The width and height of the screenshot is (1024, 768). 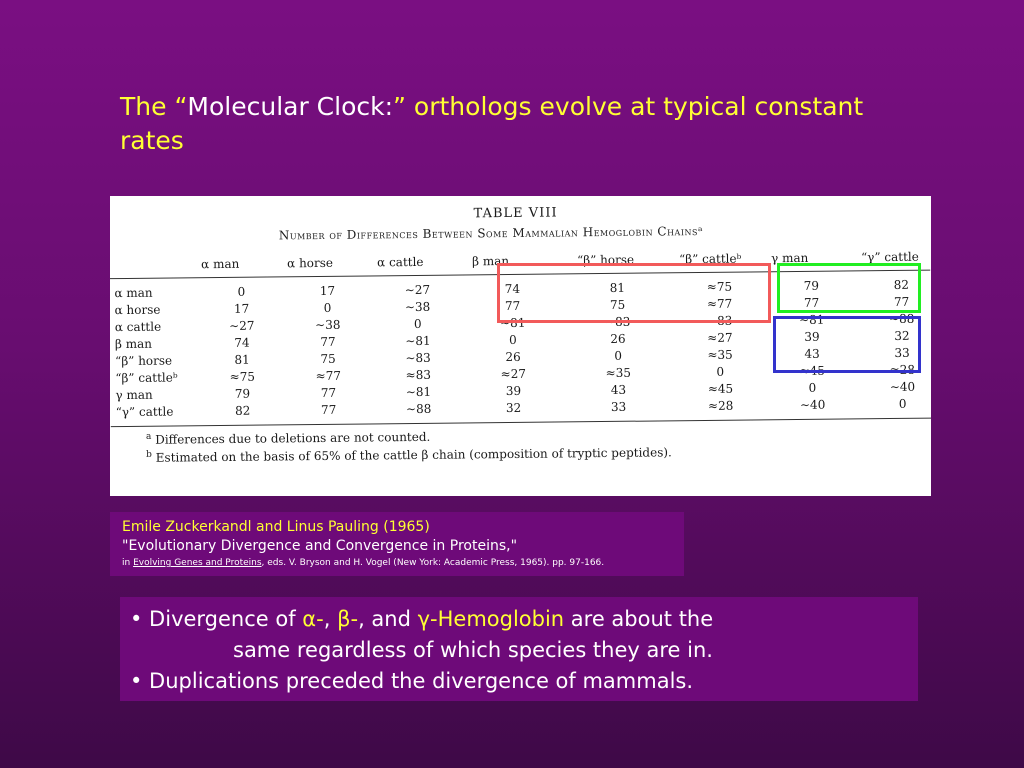 I want to click on table-cell: ∼83, so click(x=418, y=358).